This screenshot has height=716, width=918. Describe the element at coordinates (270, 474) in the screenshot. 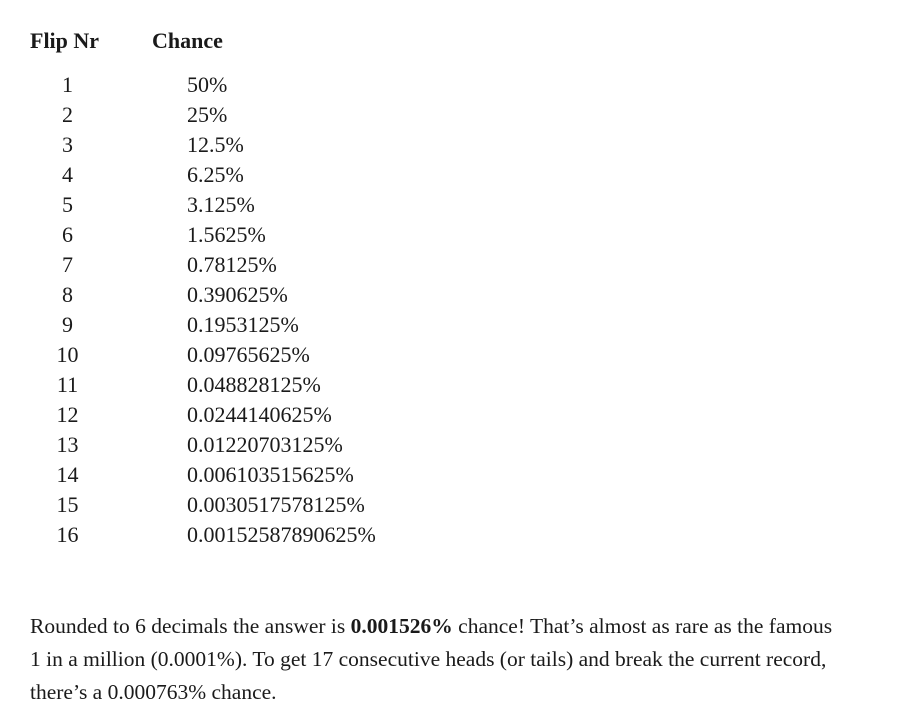

I see `chance-value-cell: 0.006103515625%` at that location.